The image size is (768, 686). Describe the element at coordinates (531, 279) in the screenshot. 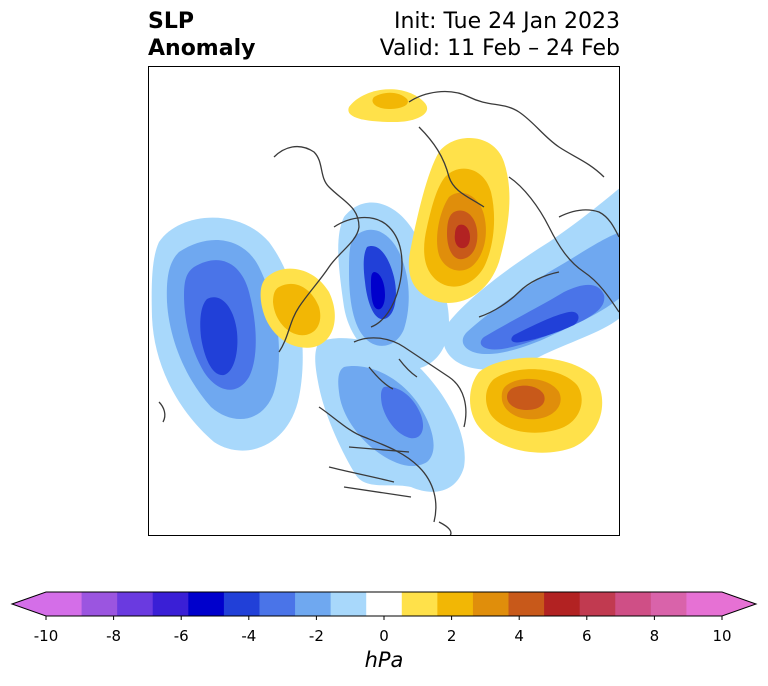

I see `eurasia-low` at that location.